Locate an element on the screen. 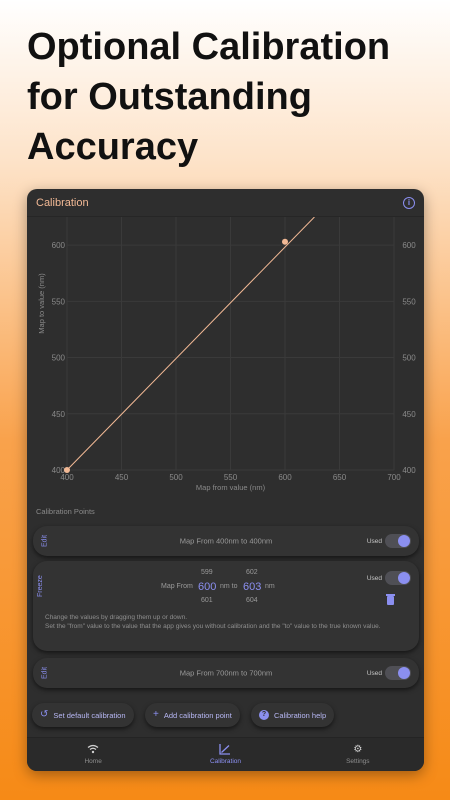 The width and height of the screenshot is (450, 800). button-label: Add calibration point is located at coordinates (197, 715).